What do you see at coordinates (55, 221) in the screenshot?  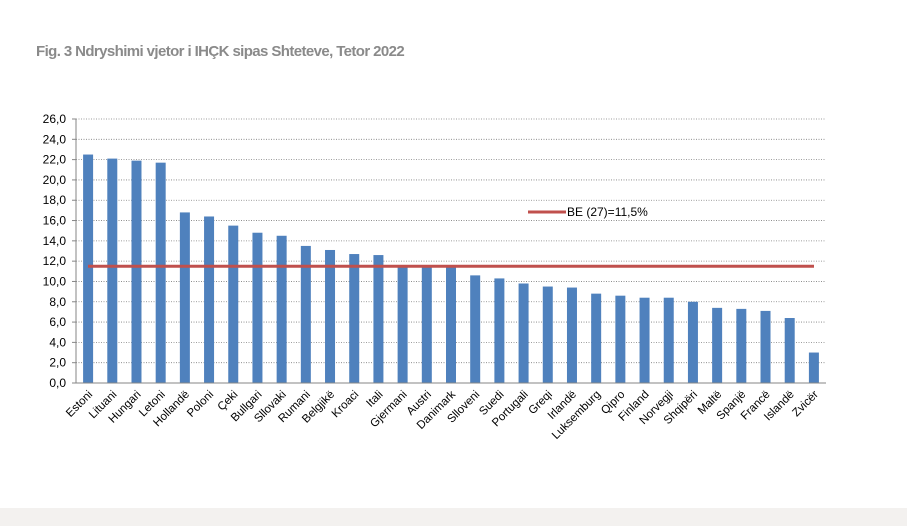 I see `y-tick-label: 16,0` at bounding box center [55, 221].